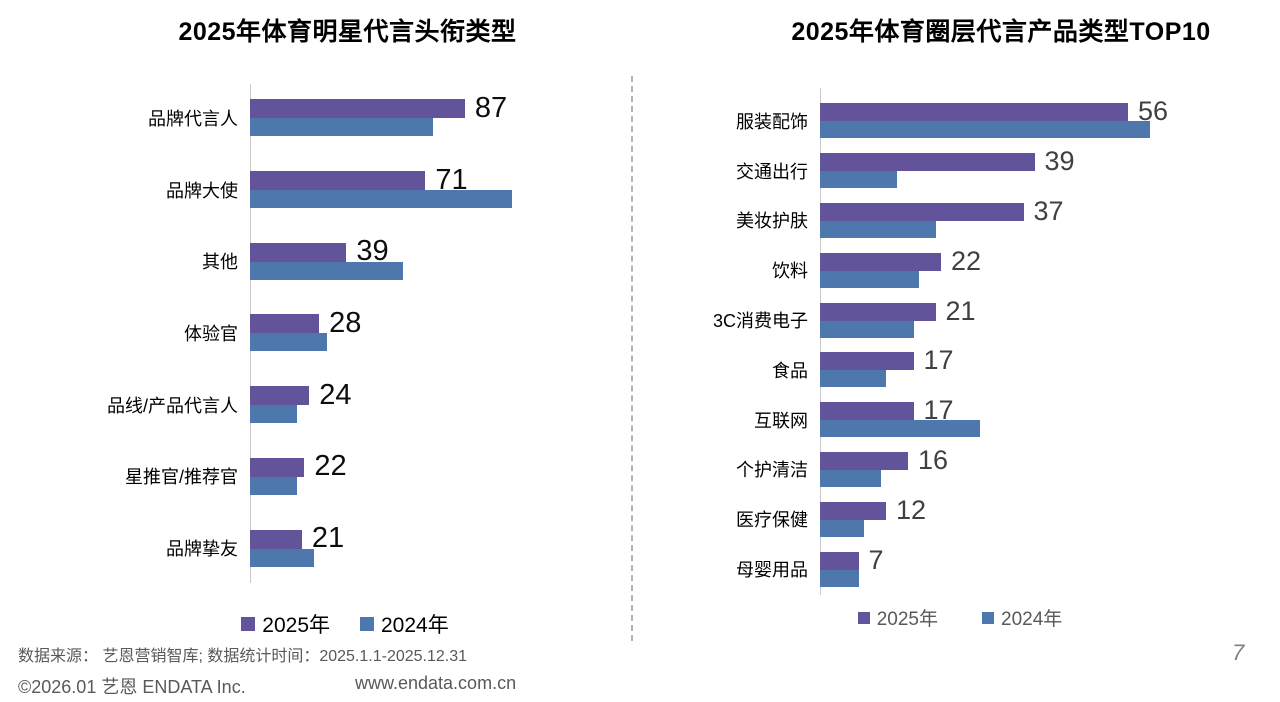  Describe the element at coordinates (440, 333) in the screenshot. I see `bars-area: 28` at that location.